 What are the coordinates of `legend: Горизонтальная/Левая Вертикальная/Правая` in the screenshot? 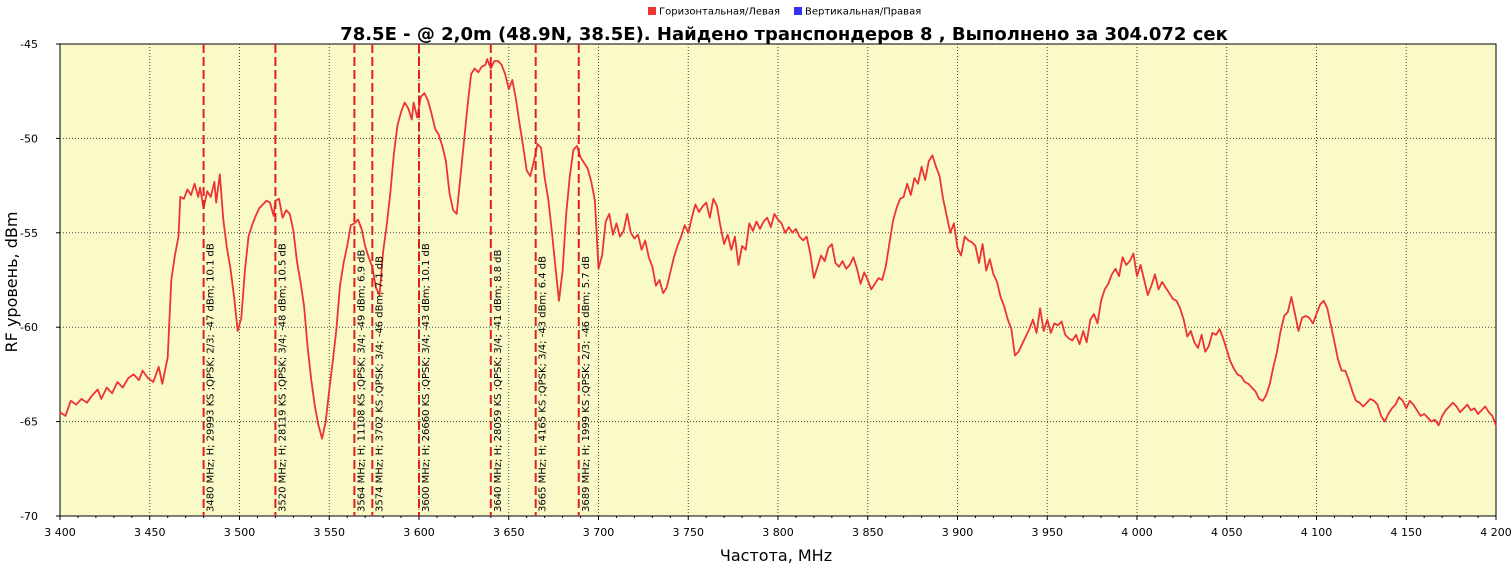 It's located at (784, 12).